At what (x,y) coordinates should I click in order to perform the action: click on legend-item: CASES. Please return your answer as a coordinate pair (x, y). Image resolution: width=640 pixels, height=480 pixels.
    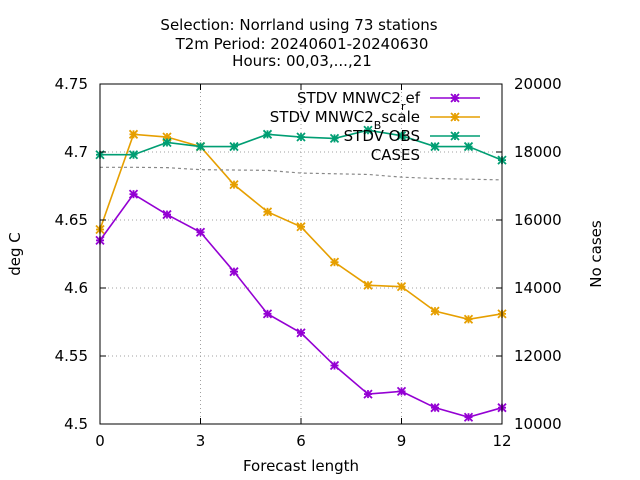
    Looking at the image, I should click on (395, 155).